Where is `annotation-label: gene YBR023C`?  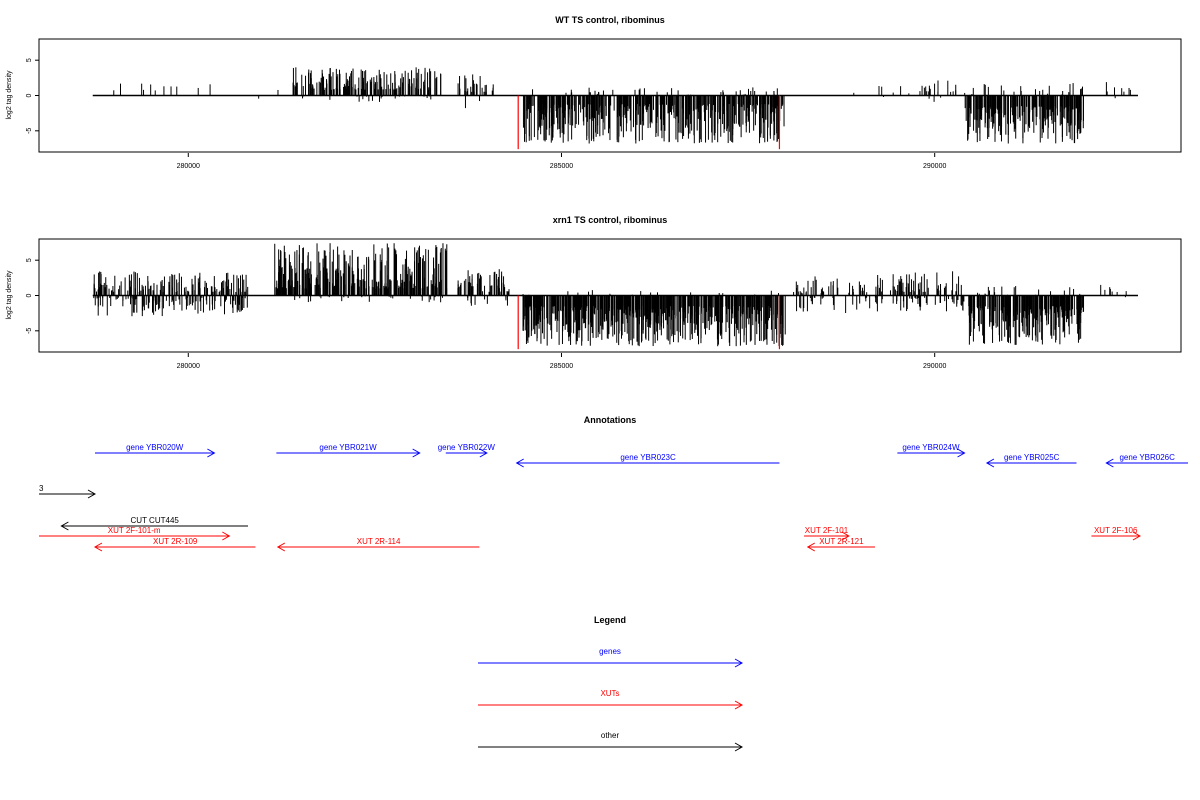
annotation-label: gene YBR023C is located at coordinates (648, 457).